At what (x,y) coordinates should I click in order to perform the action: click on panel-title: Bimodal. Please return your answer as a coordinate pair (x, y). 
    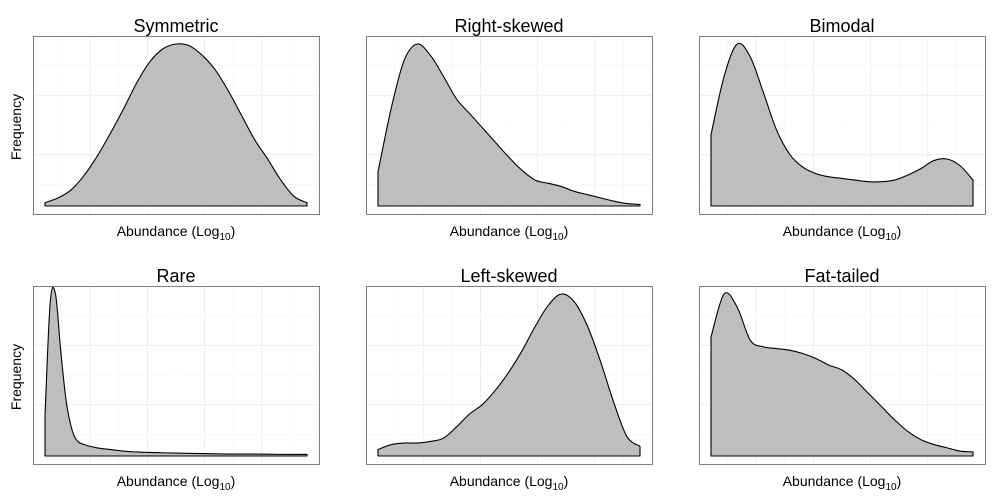
    Looking at the image, I should click on (841, 26).